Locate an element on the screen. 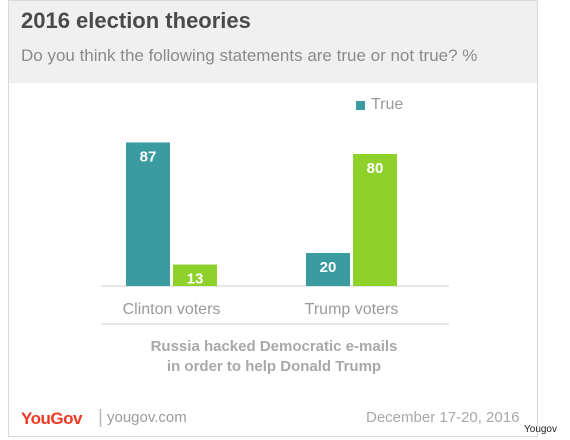 The width and height of the screenshot is (570, 440). bar-value-label: 20 is located at coordinates (328, 267).